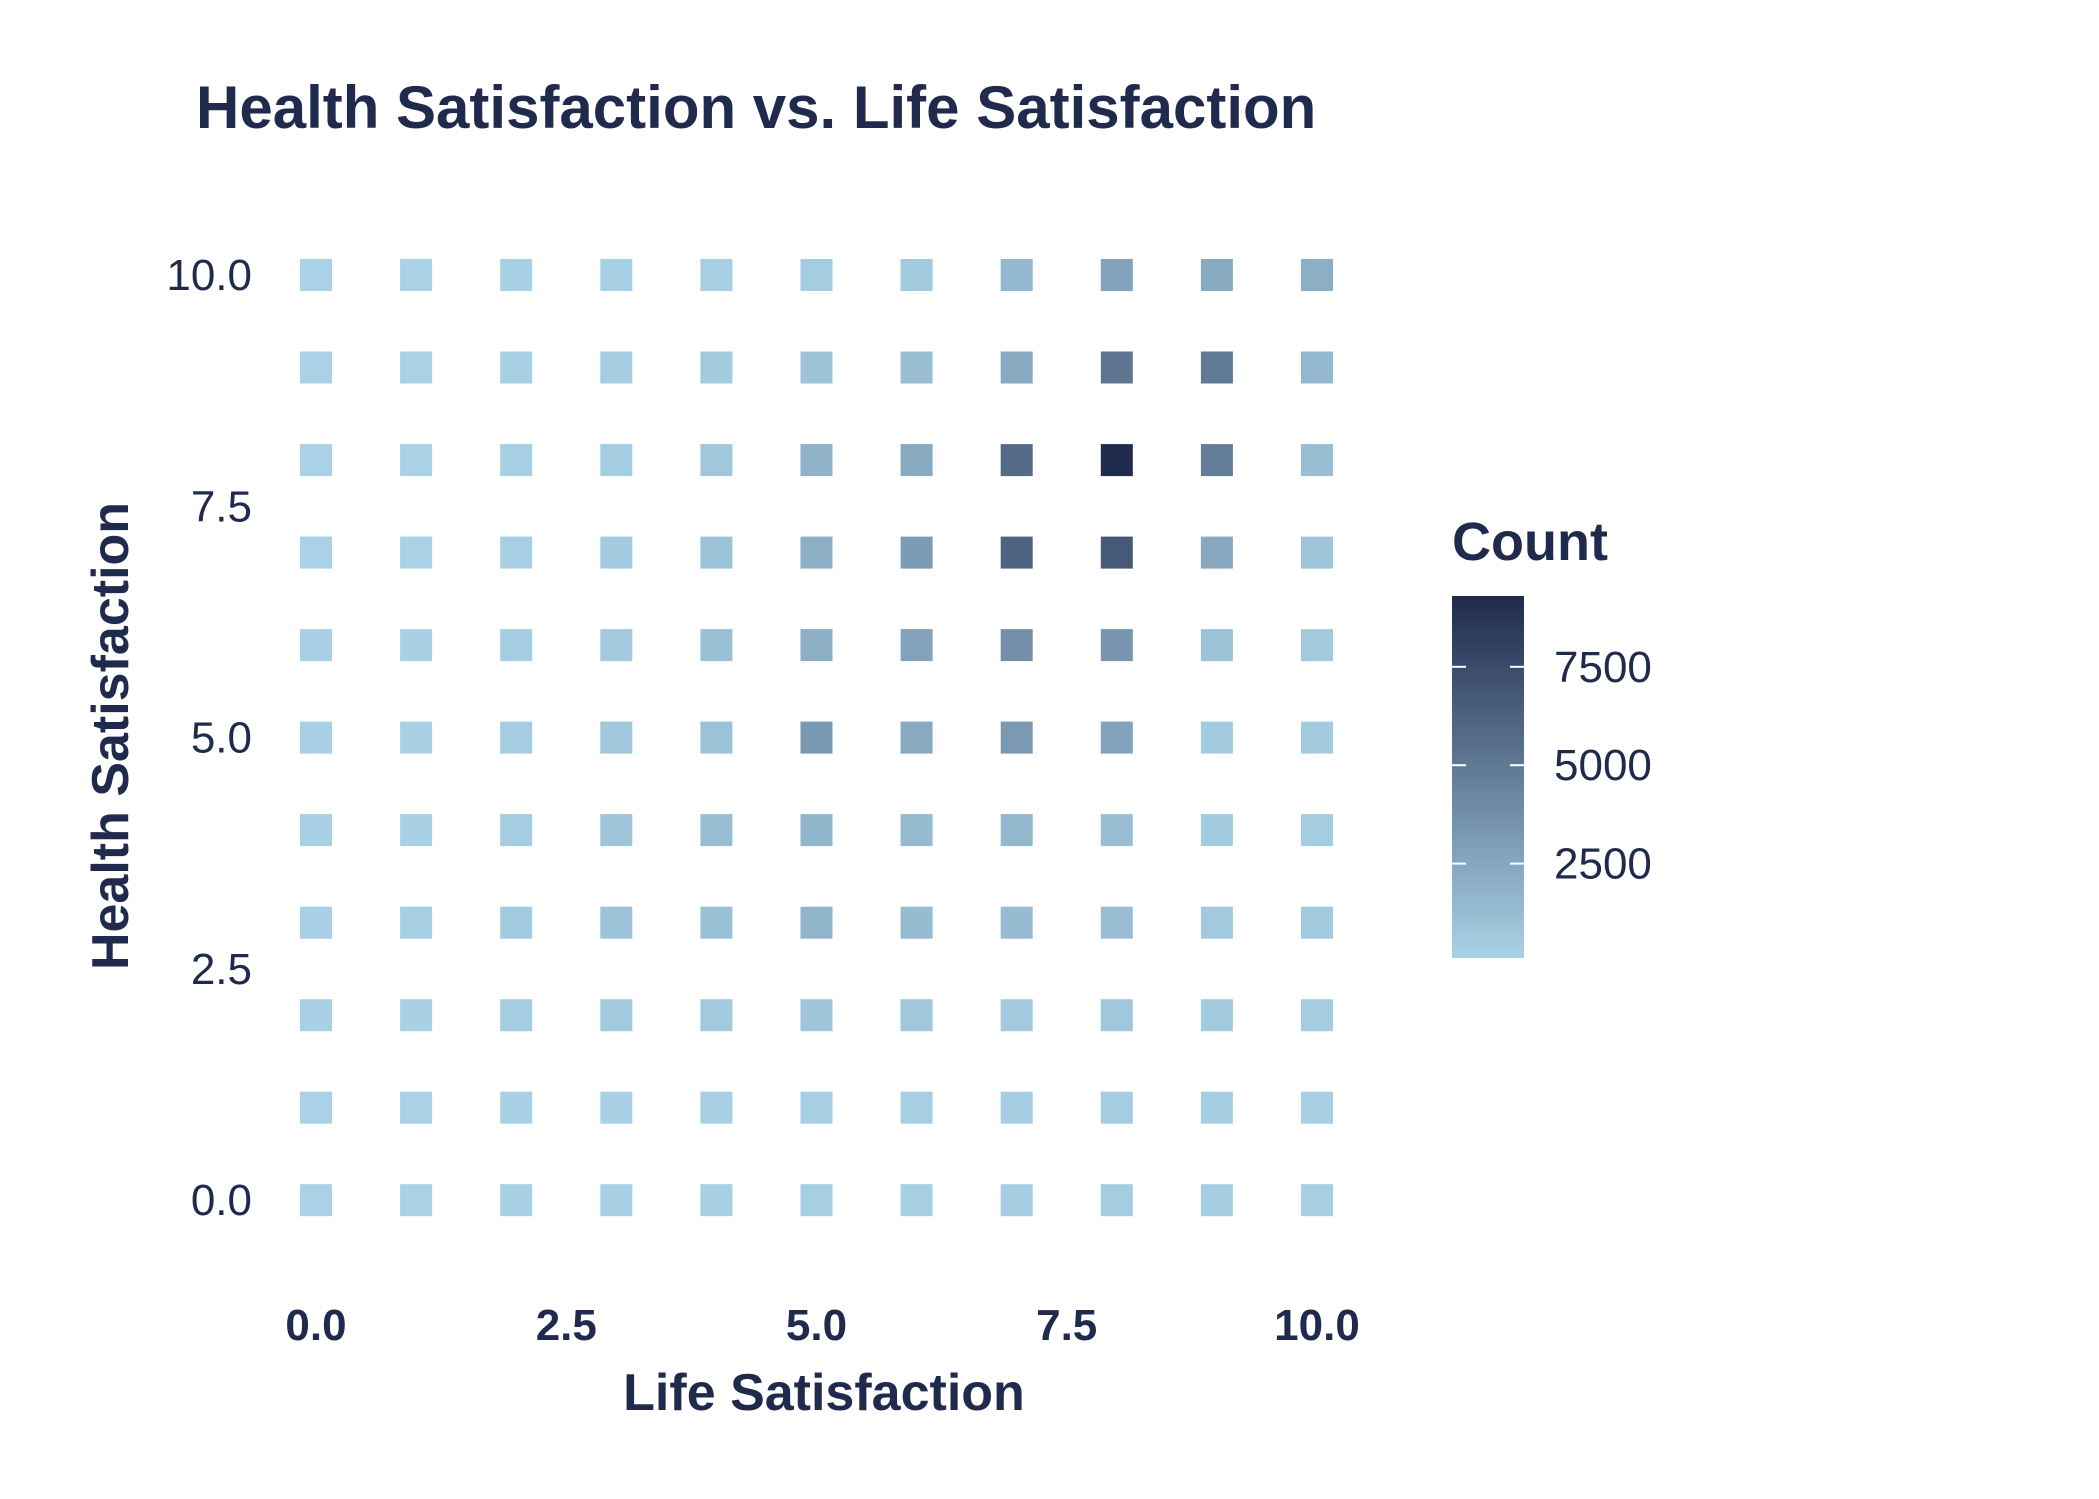 The image size is (2099, 1499). What do you see at coordinates (816, 1325) in the screenshot?
I see `x-tick-label: 5.0` at bounding box center [816, 1325].